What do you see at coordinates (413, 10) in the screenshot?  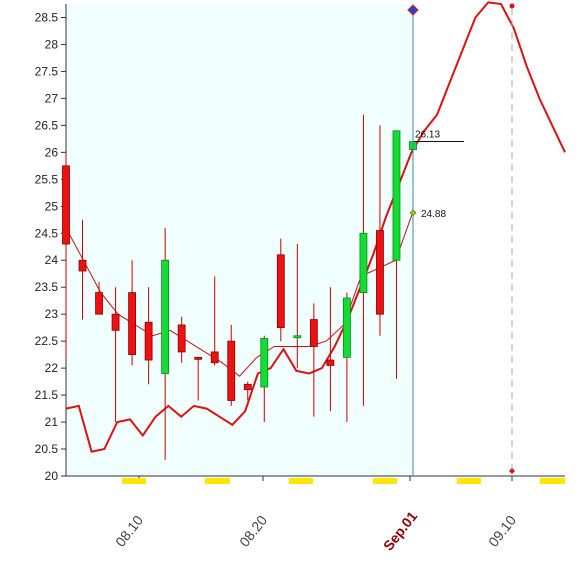 I see `cursor-diamond-marker` at bounding box center [413, 10].